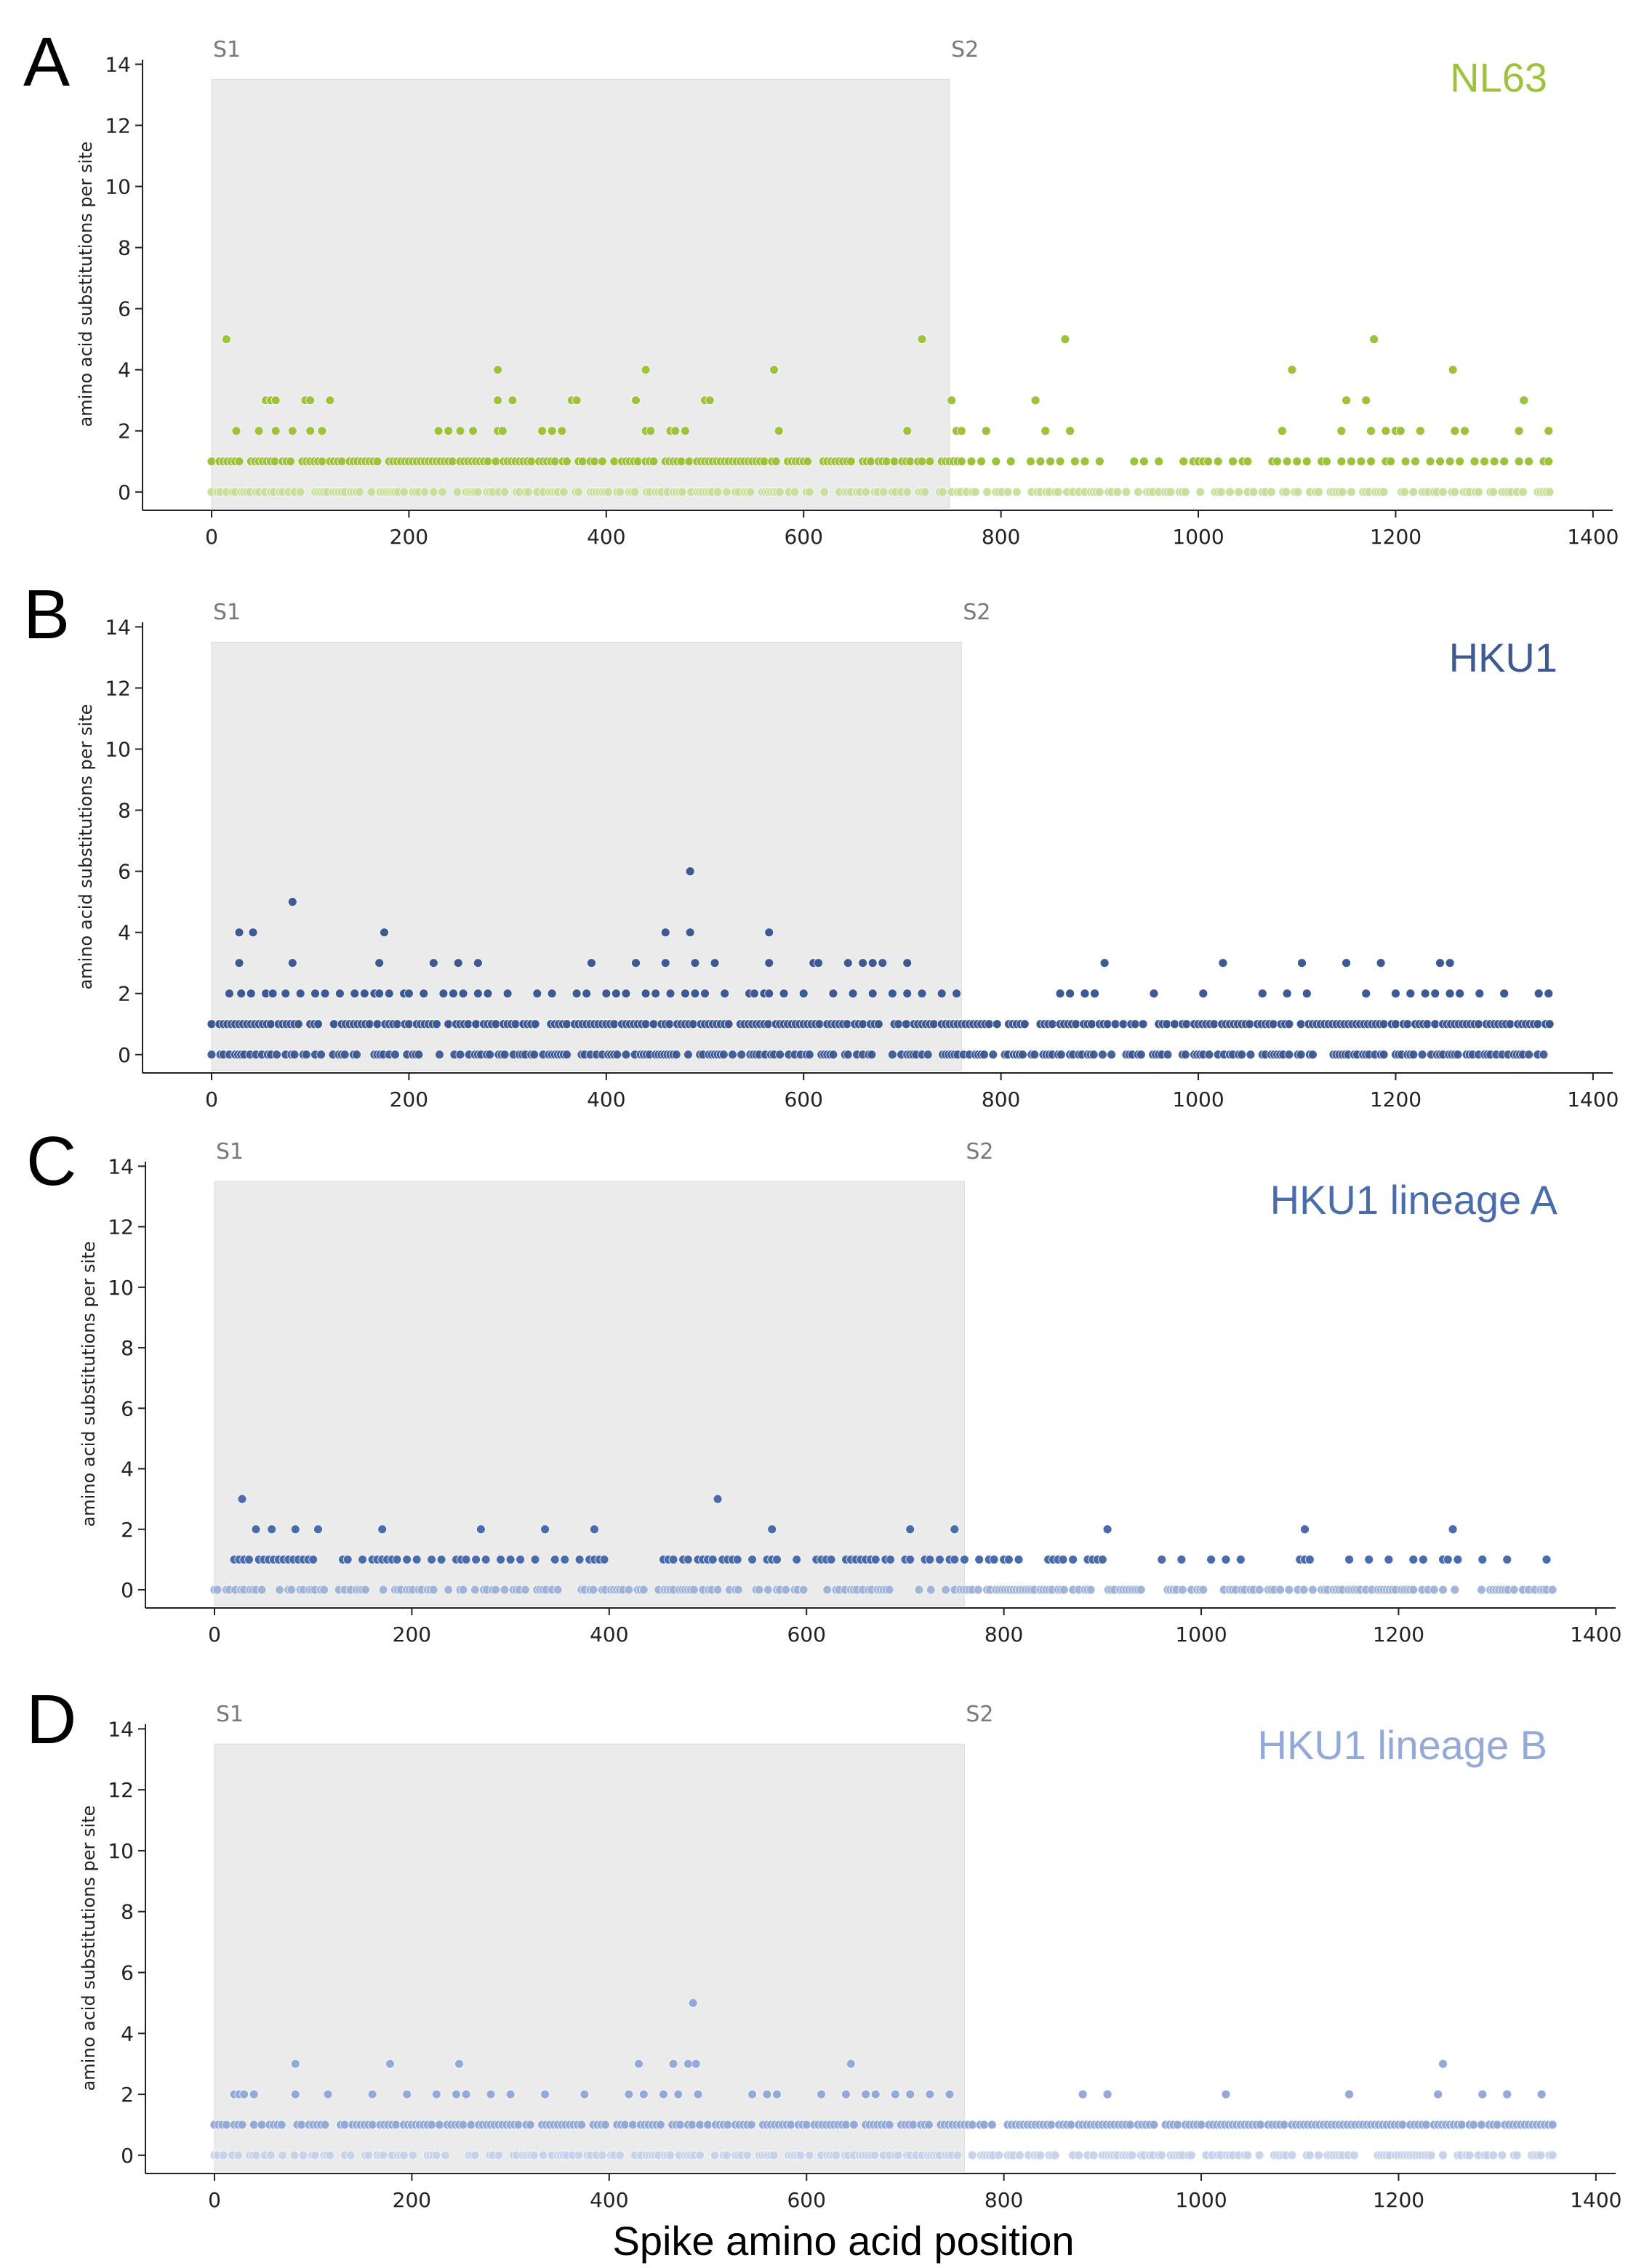 The height and width of the screenshot is (2268, 1636). I want to click on x-tick-label: 600, so click(803, 537).